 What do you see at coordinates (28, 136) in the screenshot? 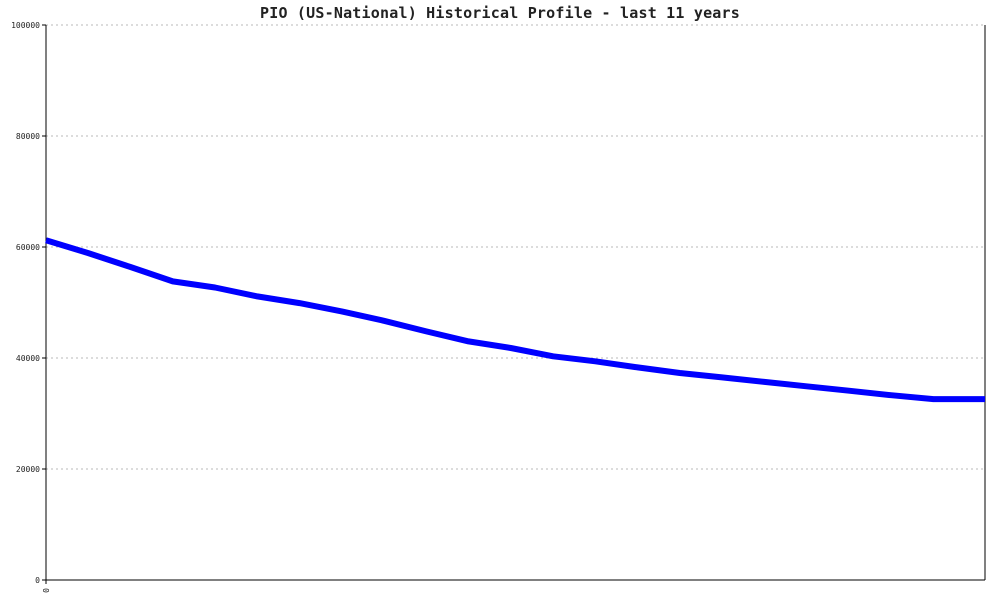
I see `y-tick-label: 80000` at bounding box center [28, 136].